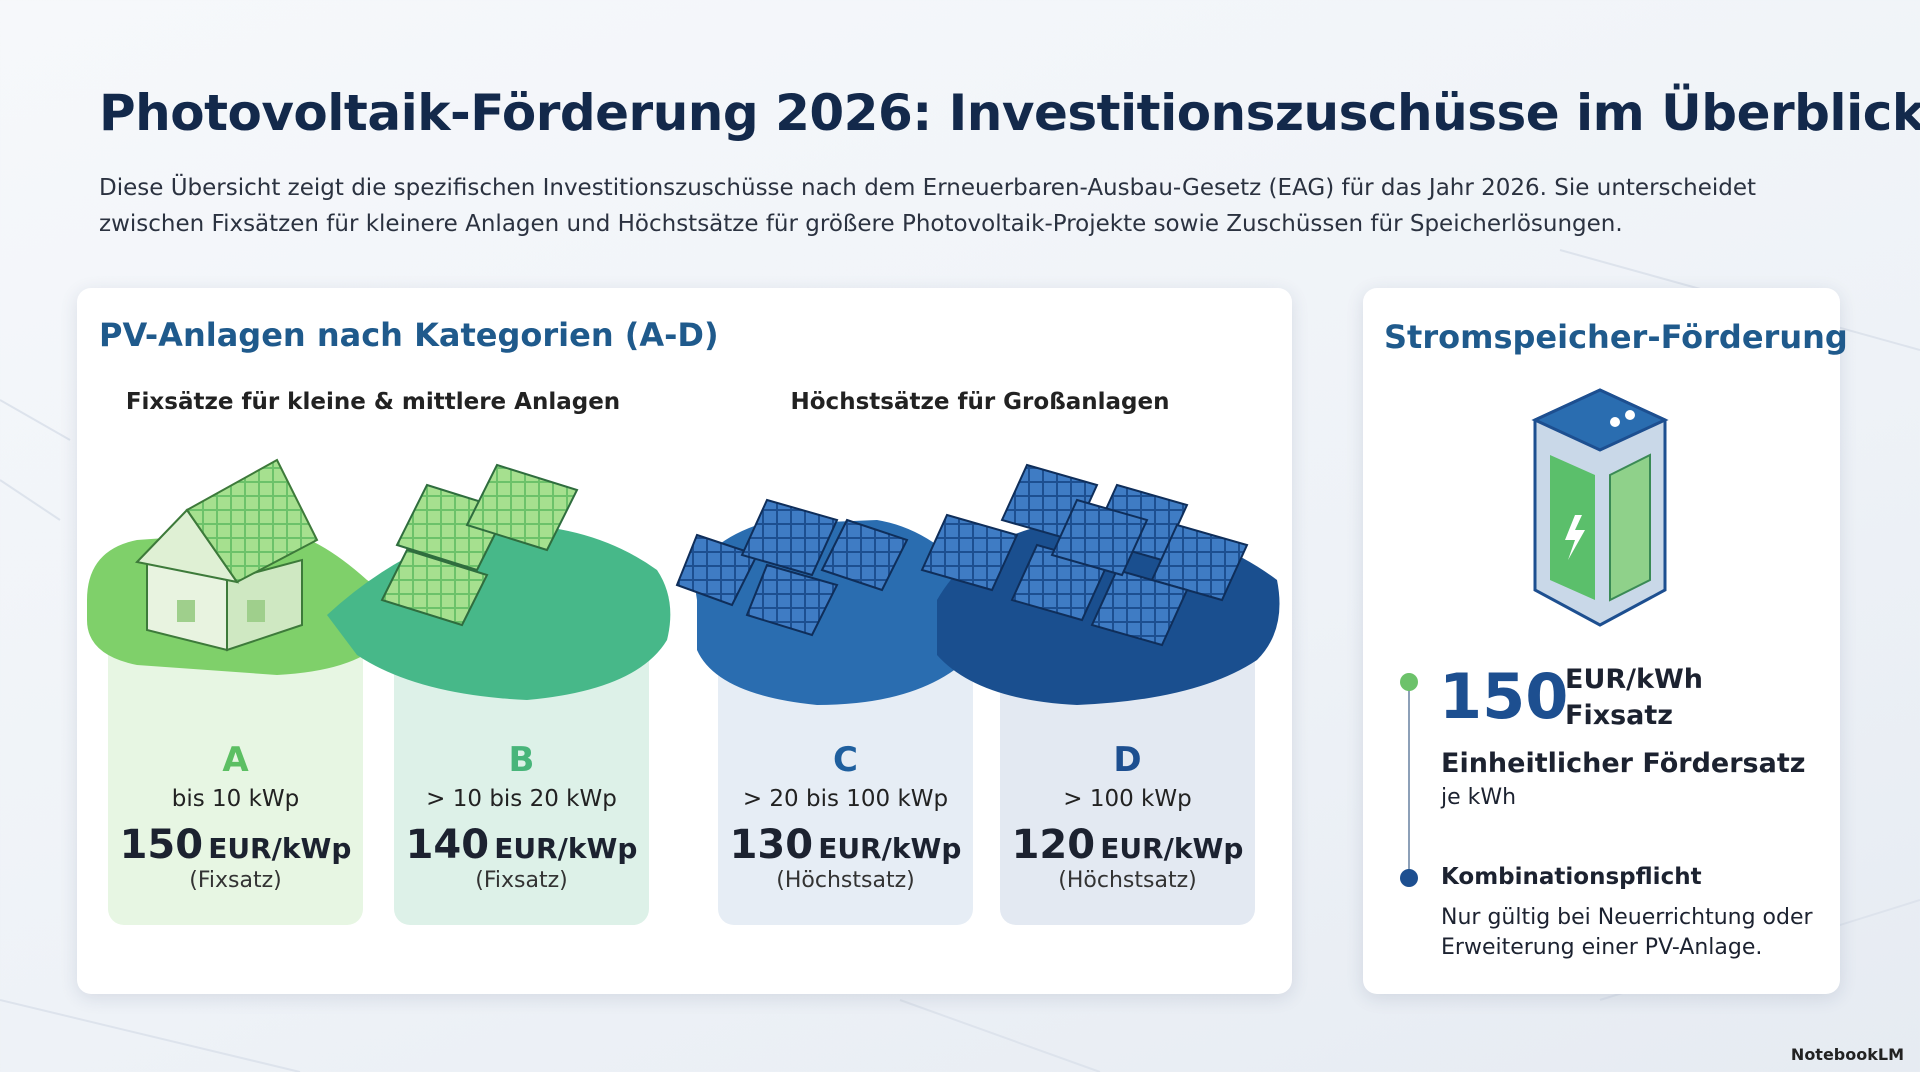  I want to click on category-range: bis 10 kWp, so click(235, 799).